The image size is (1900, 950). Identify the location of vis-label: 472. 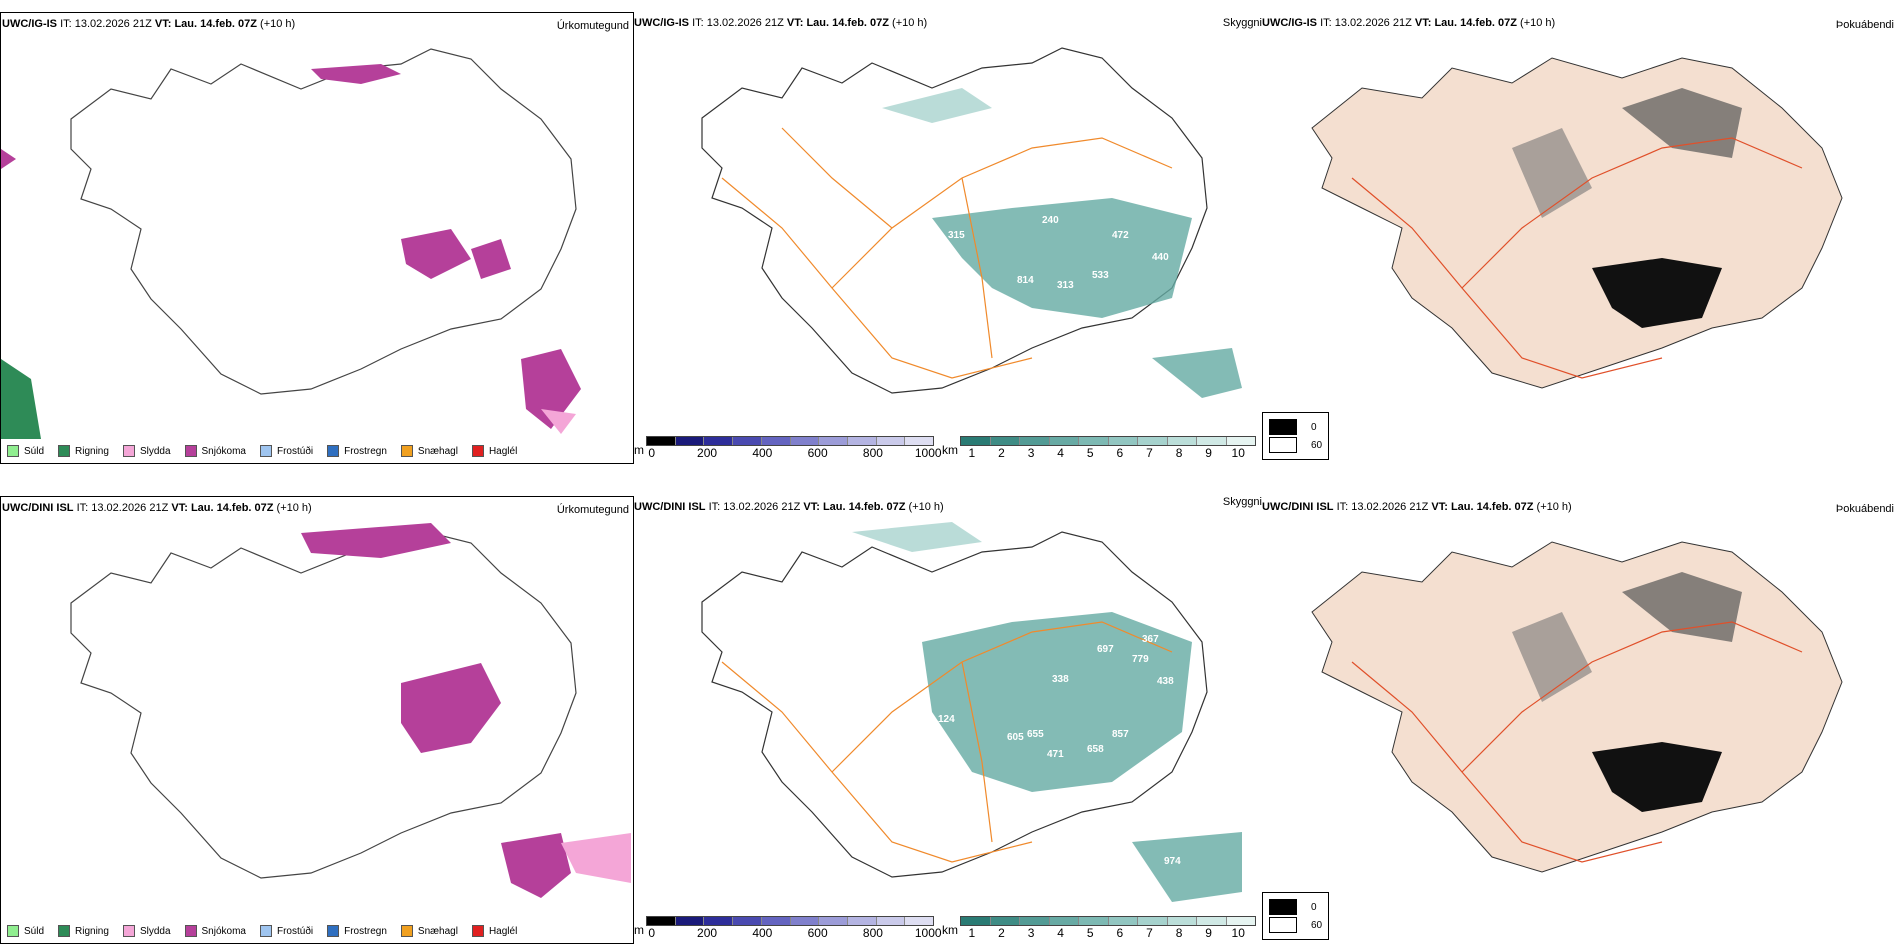
(1120, 235).